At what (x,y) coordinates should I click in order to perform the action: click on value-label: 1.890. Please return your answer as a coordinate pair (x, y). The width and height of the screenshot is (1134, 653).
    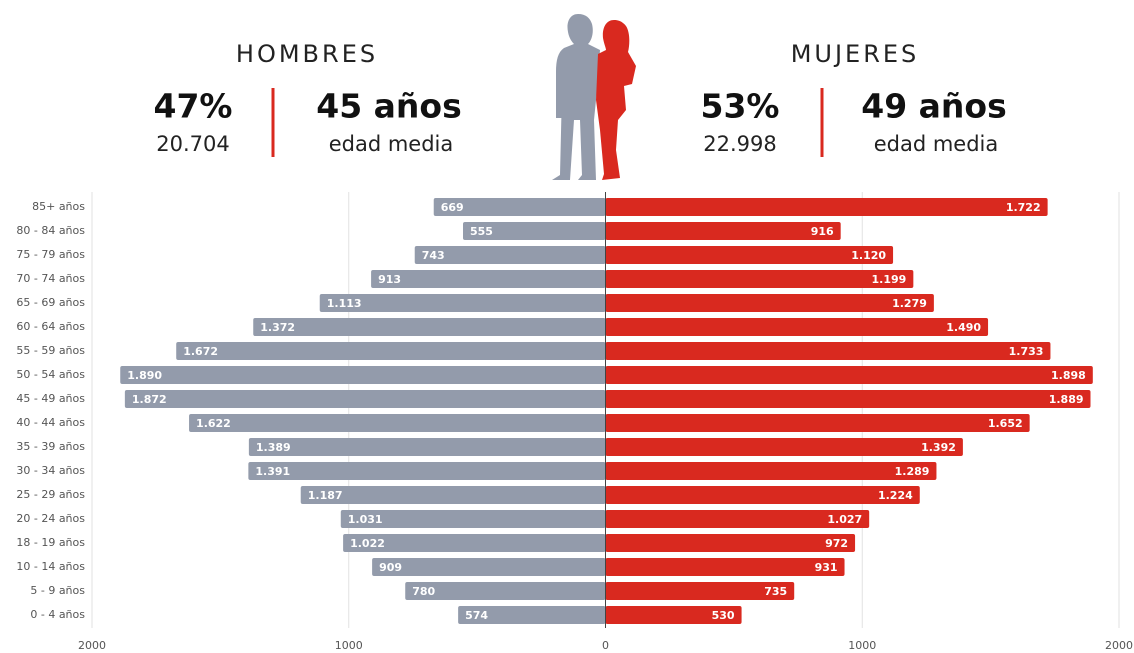
    Looking at the image, I should click on (144, 375).